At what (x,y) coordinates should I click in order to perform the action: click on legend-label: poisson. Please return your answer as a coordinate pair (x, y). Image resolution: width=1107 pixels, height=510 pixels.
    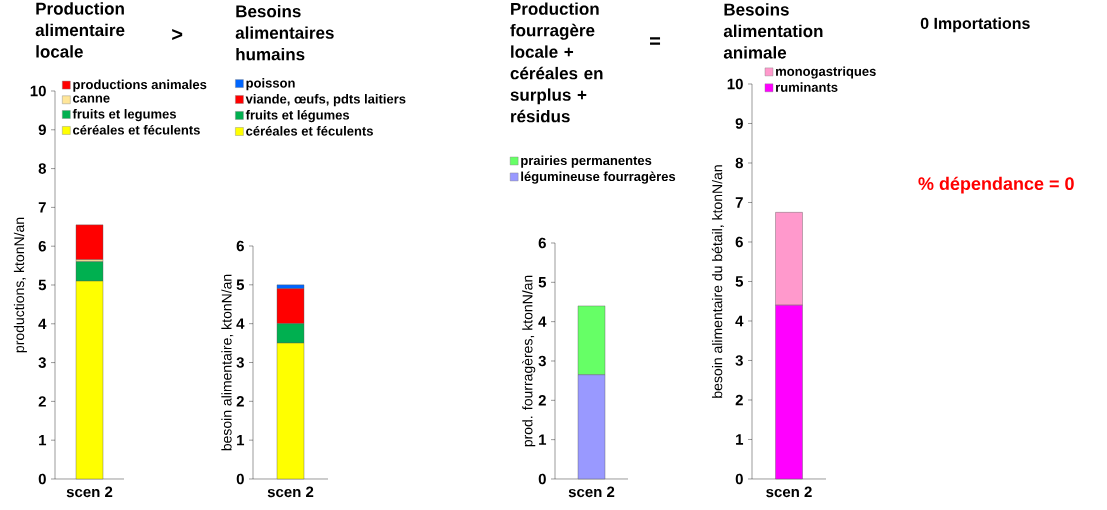
    Looking at the image, I should click on (270, 84).